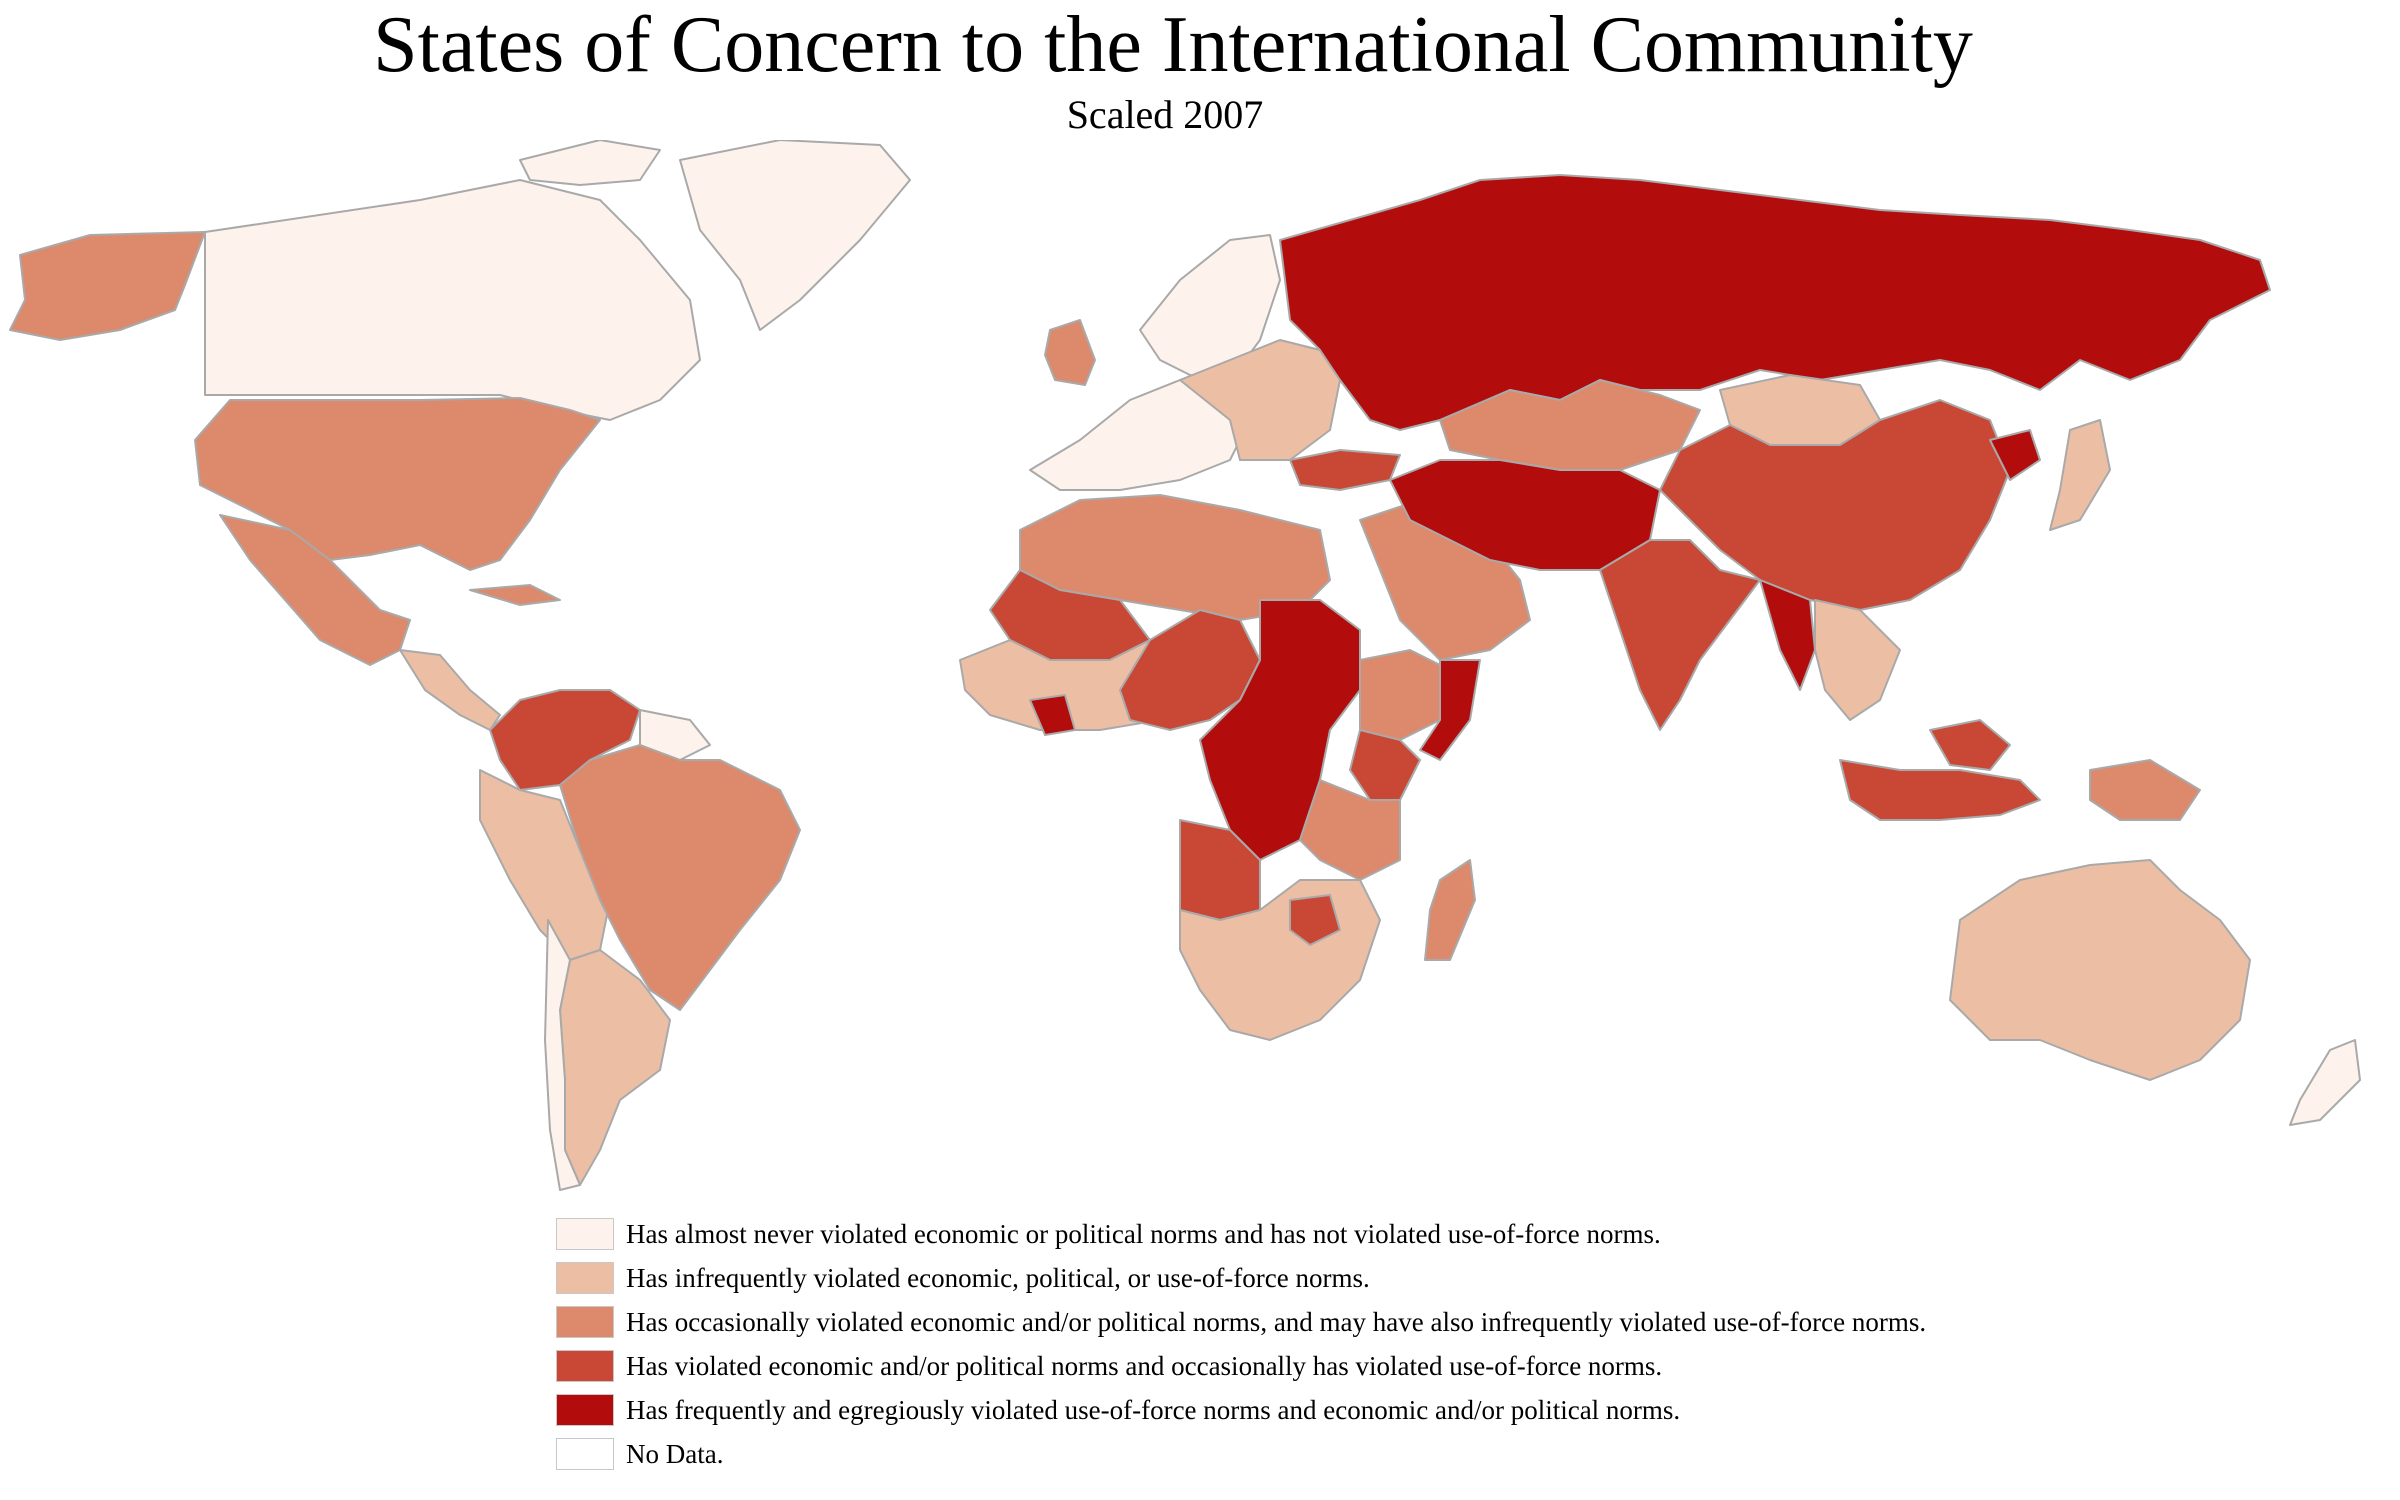 This screenshot has width=2400, height=1500. I want to click on region-canada, so click(452, 300).